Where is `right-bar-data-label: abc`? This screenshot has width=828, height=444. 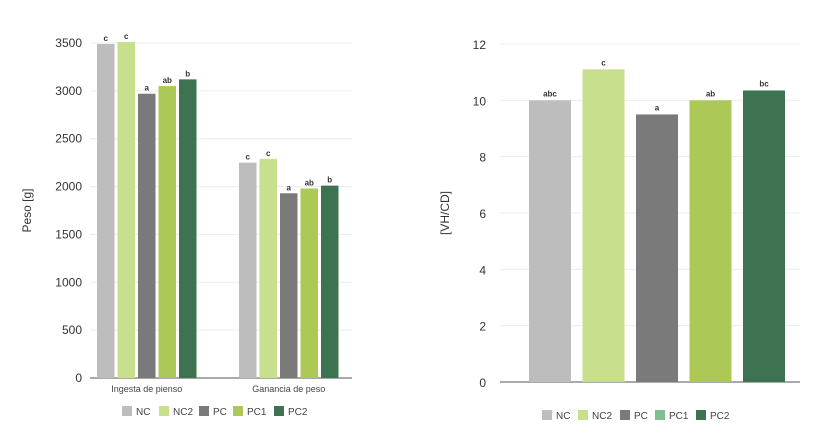 right-bar-data-label: abc is located at coordinates (550, 93).